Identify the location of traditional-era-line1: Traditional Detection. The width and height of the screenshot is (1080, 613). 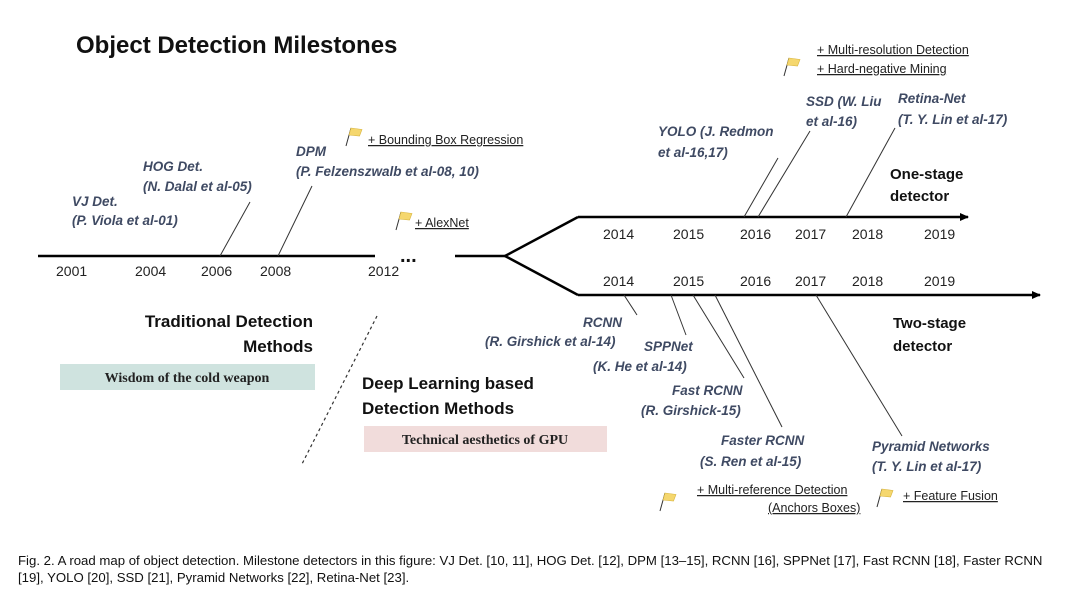
(229, 321).